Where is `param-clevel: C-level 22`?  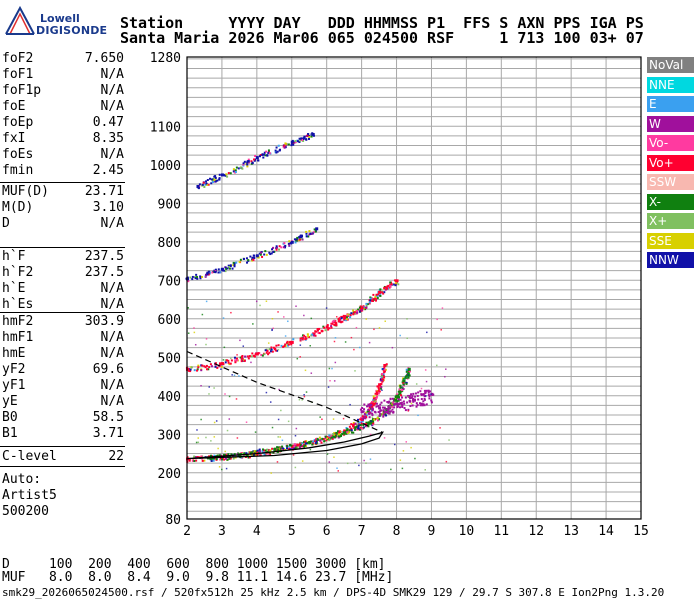
param-clevel: C-level 22 is located at coordinates (63, 457).